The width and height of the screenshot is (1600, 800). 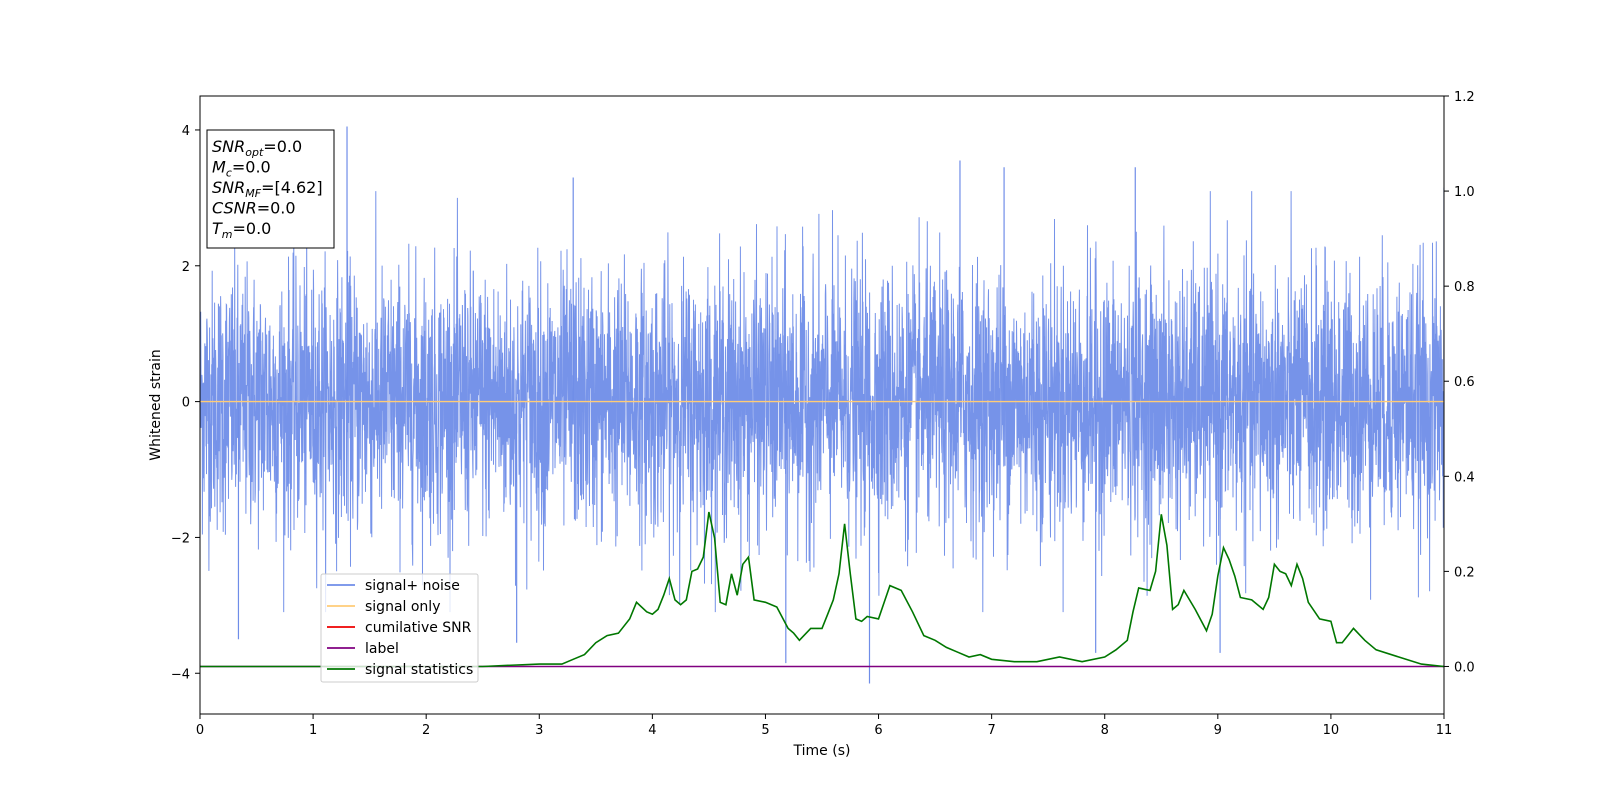 What do you see at coordinates (186, 131) in the screenshot?
I see `left-y-tick-label: 4` at bounding box center [186, 131].